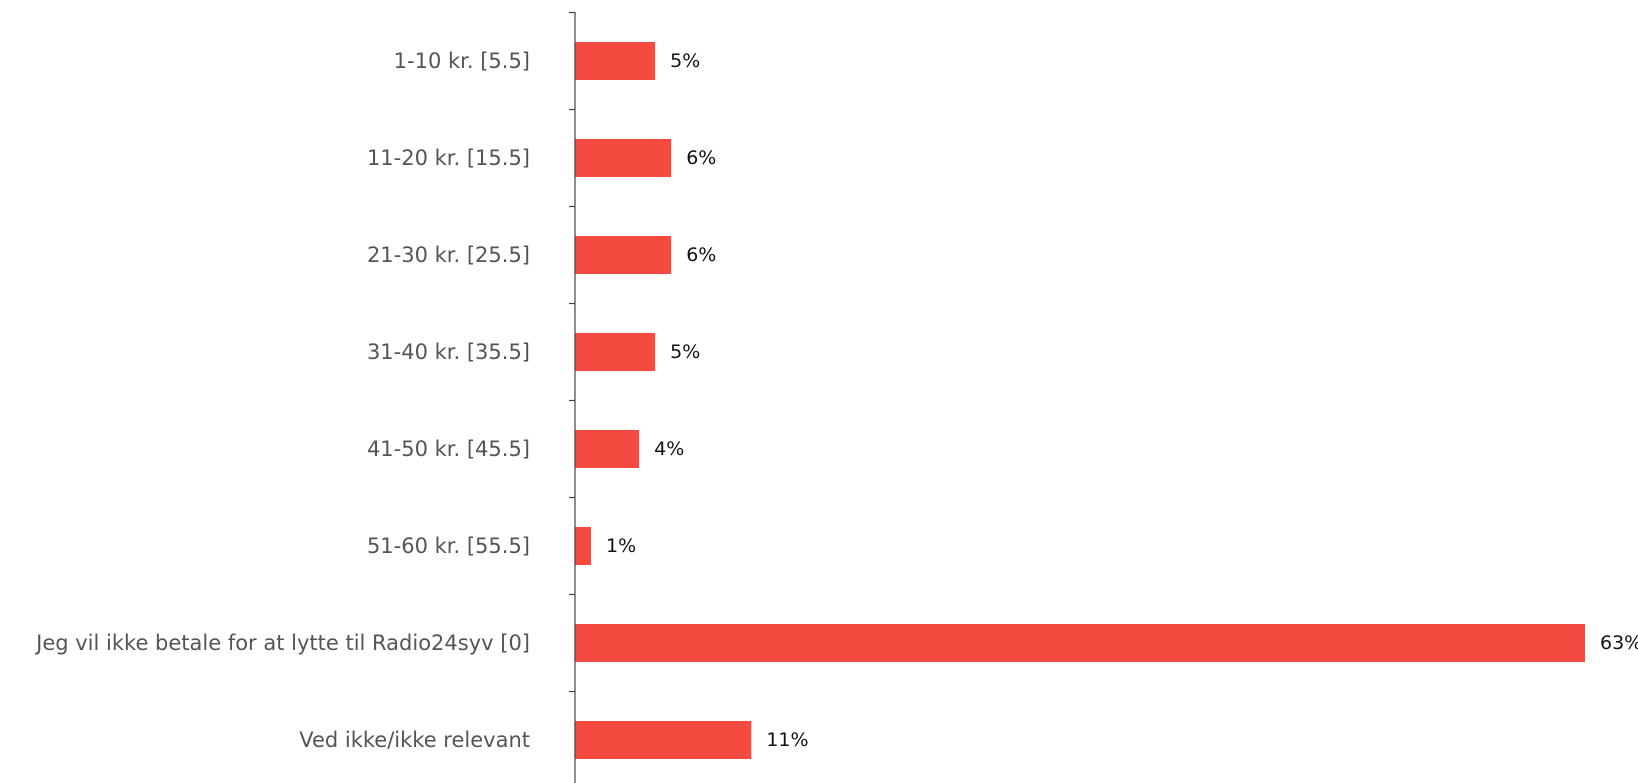 The width and height of the screenshot is (1638, 783). What do you see at coordinates (787, 740) in the screenshot?
I see `value-label: 11%` at bounding box center [787, 740].